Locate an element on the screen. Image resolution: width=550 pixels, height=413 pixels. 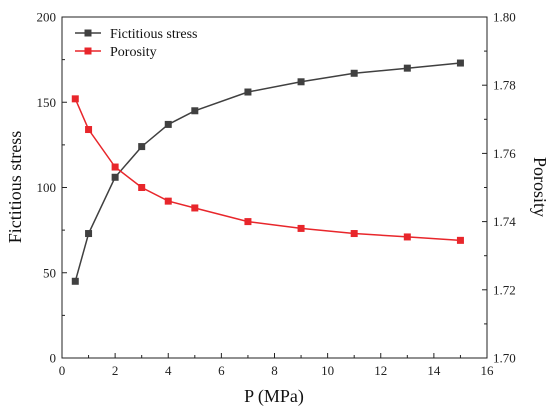
x-tick-label: 6 is located at coordinates (221, 370).